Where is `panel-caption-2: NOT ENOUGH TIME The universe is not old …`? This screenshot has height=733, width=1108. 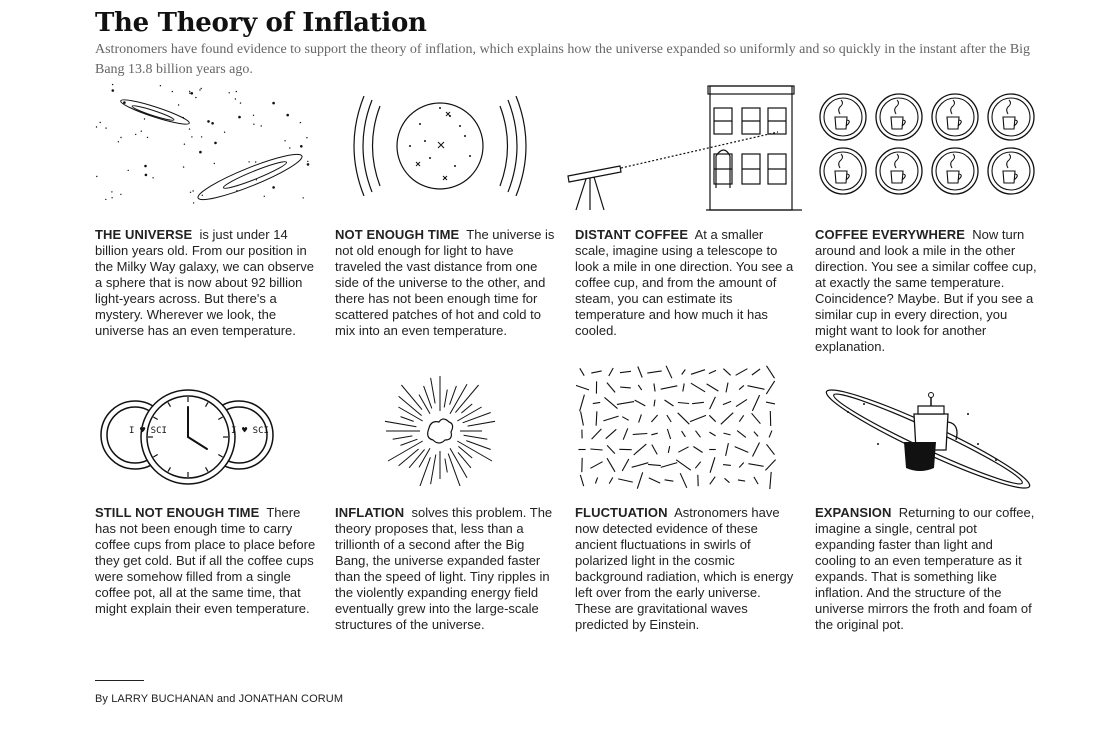 panel-caption-2: NOT ENOUGH TIME The universe is not old … is located at coordinates (445, 282).